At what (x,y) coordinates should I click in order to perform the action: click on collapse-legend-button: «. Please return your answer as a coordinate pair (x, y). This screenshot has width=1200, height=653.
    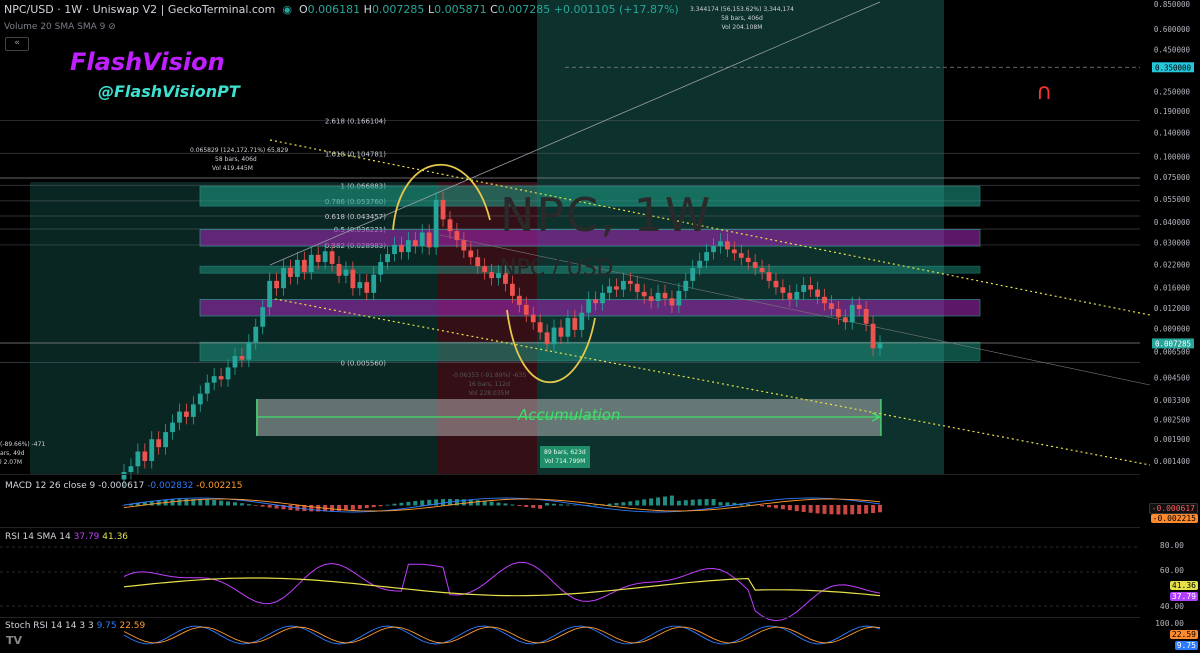
    Looking at the image, I should click on (17, 44).